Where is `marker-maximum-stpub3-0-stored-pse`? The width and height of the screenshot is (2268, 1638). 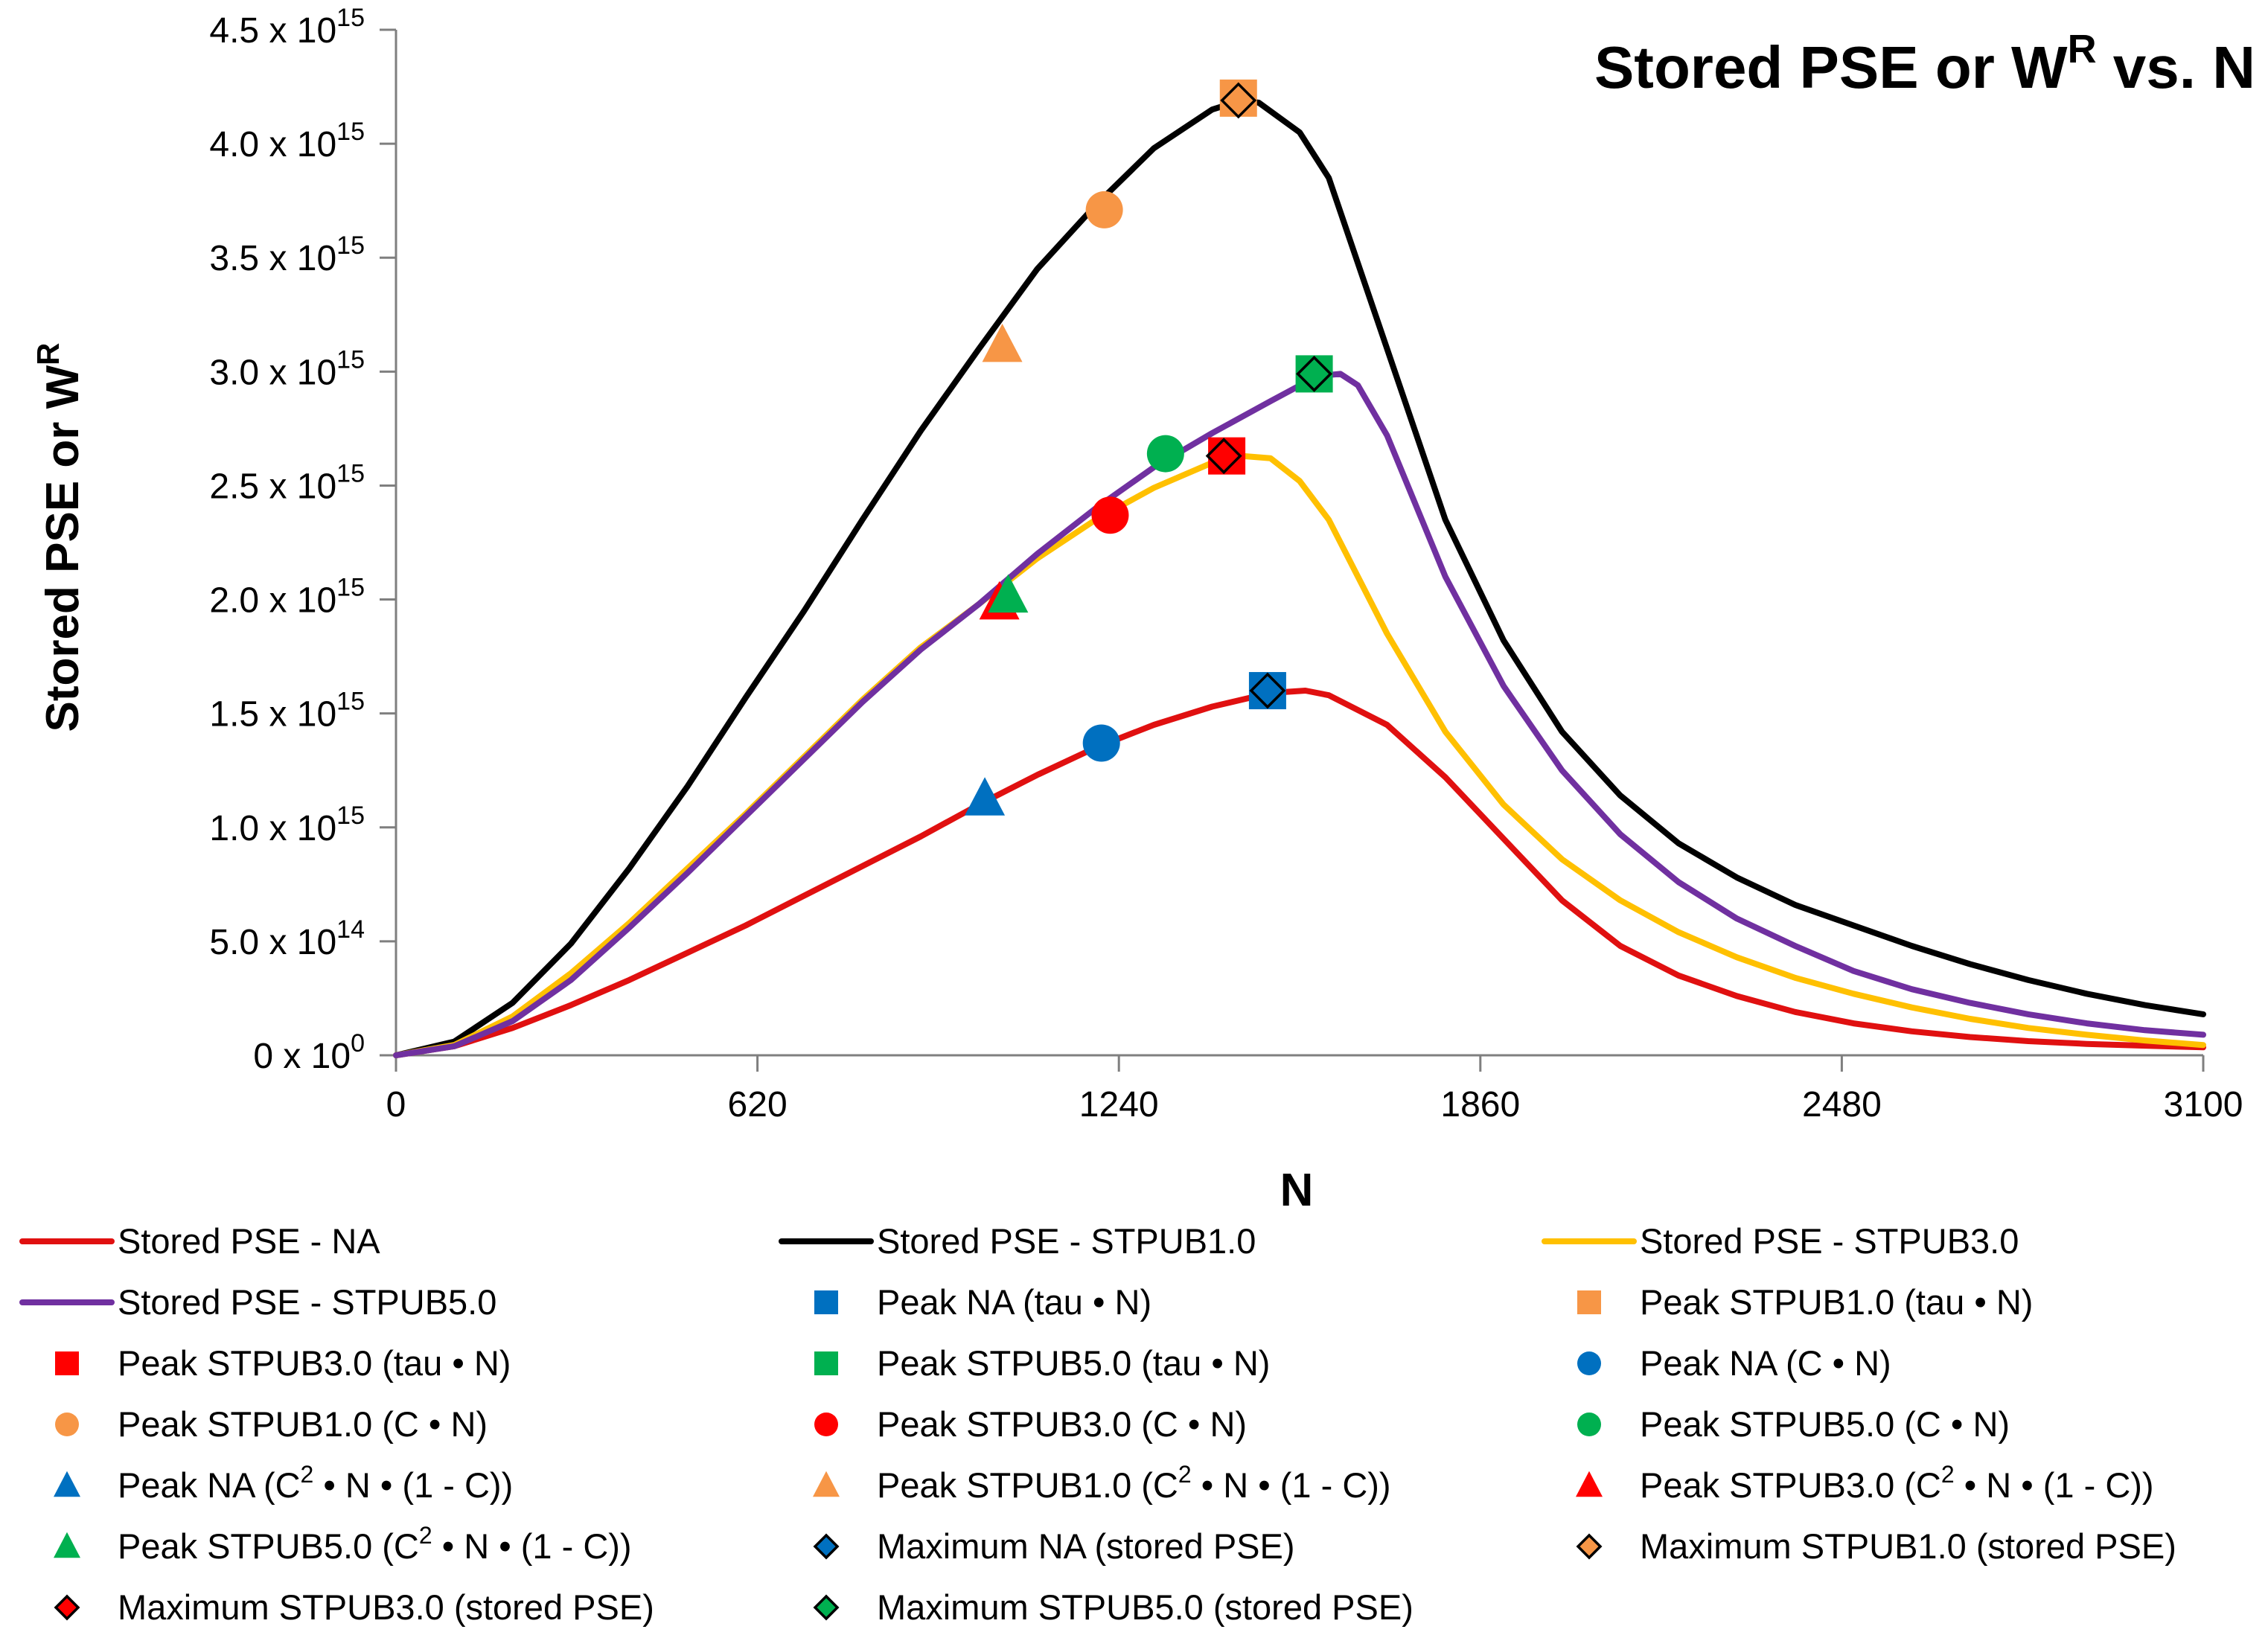 marker-maximum-stpub3-0-stored-pse is located at coordinates (1223, 456).